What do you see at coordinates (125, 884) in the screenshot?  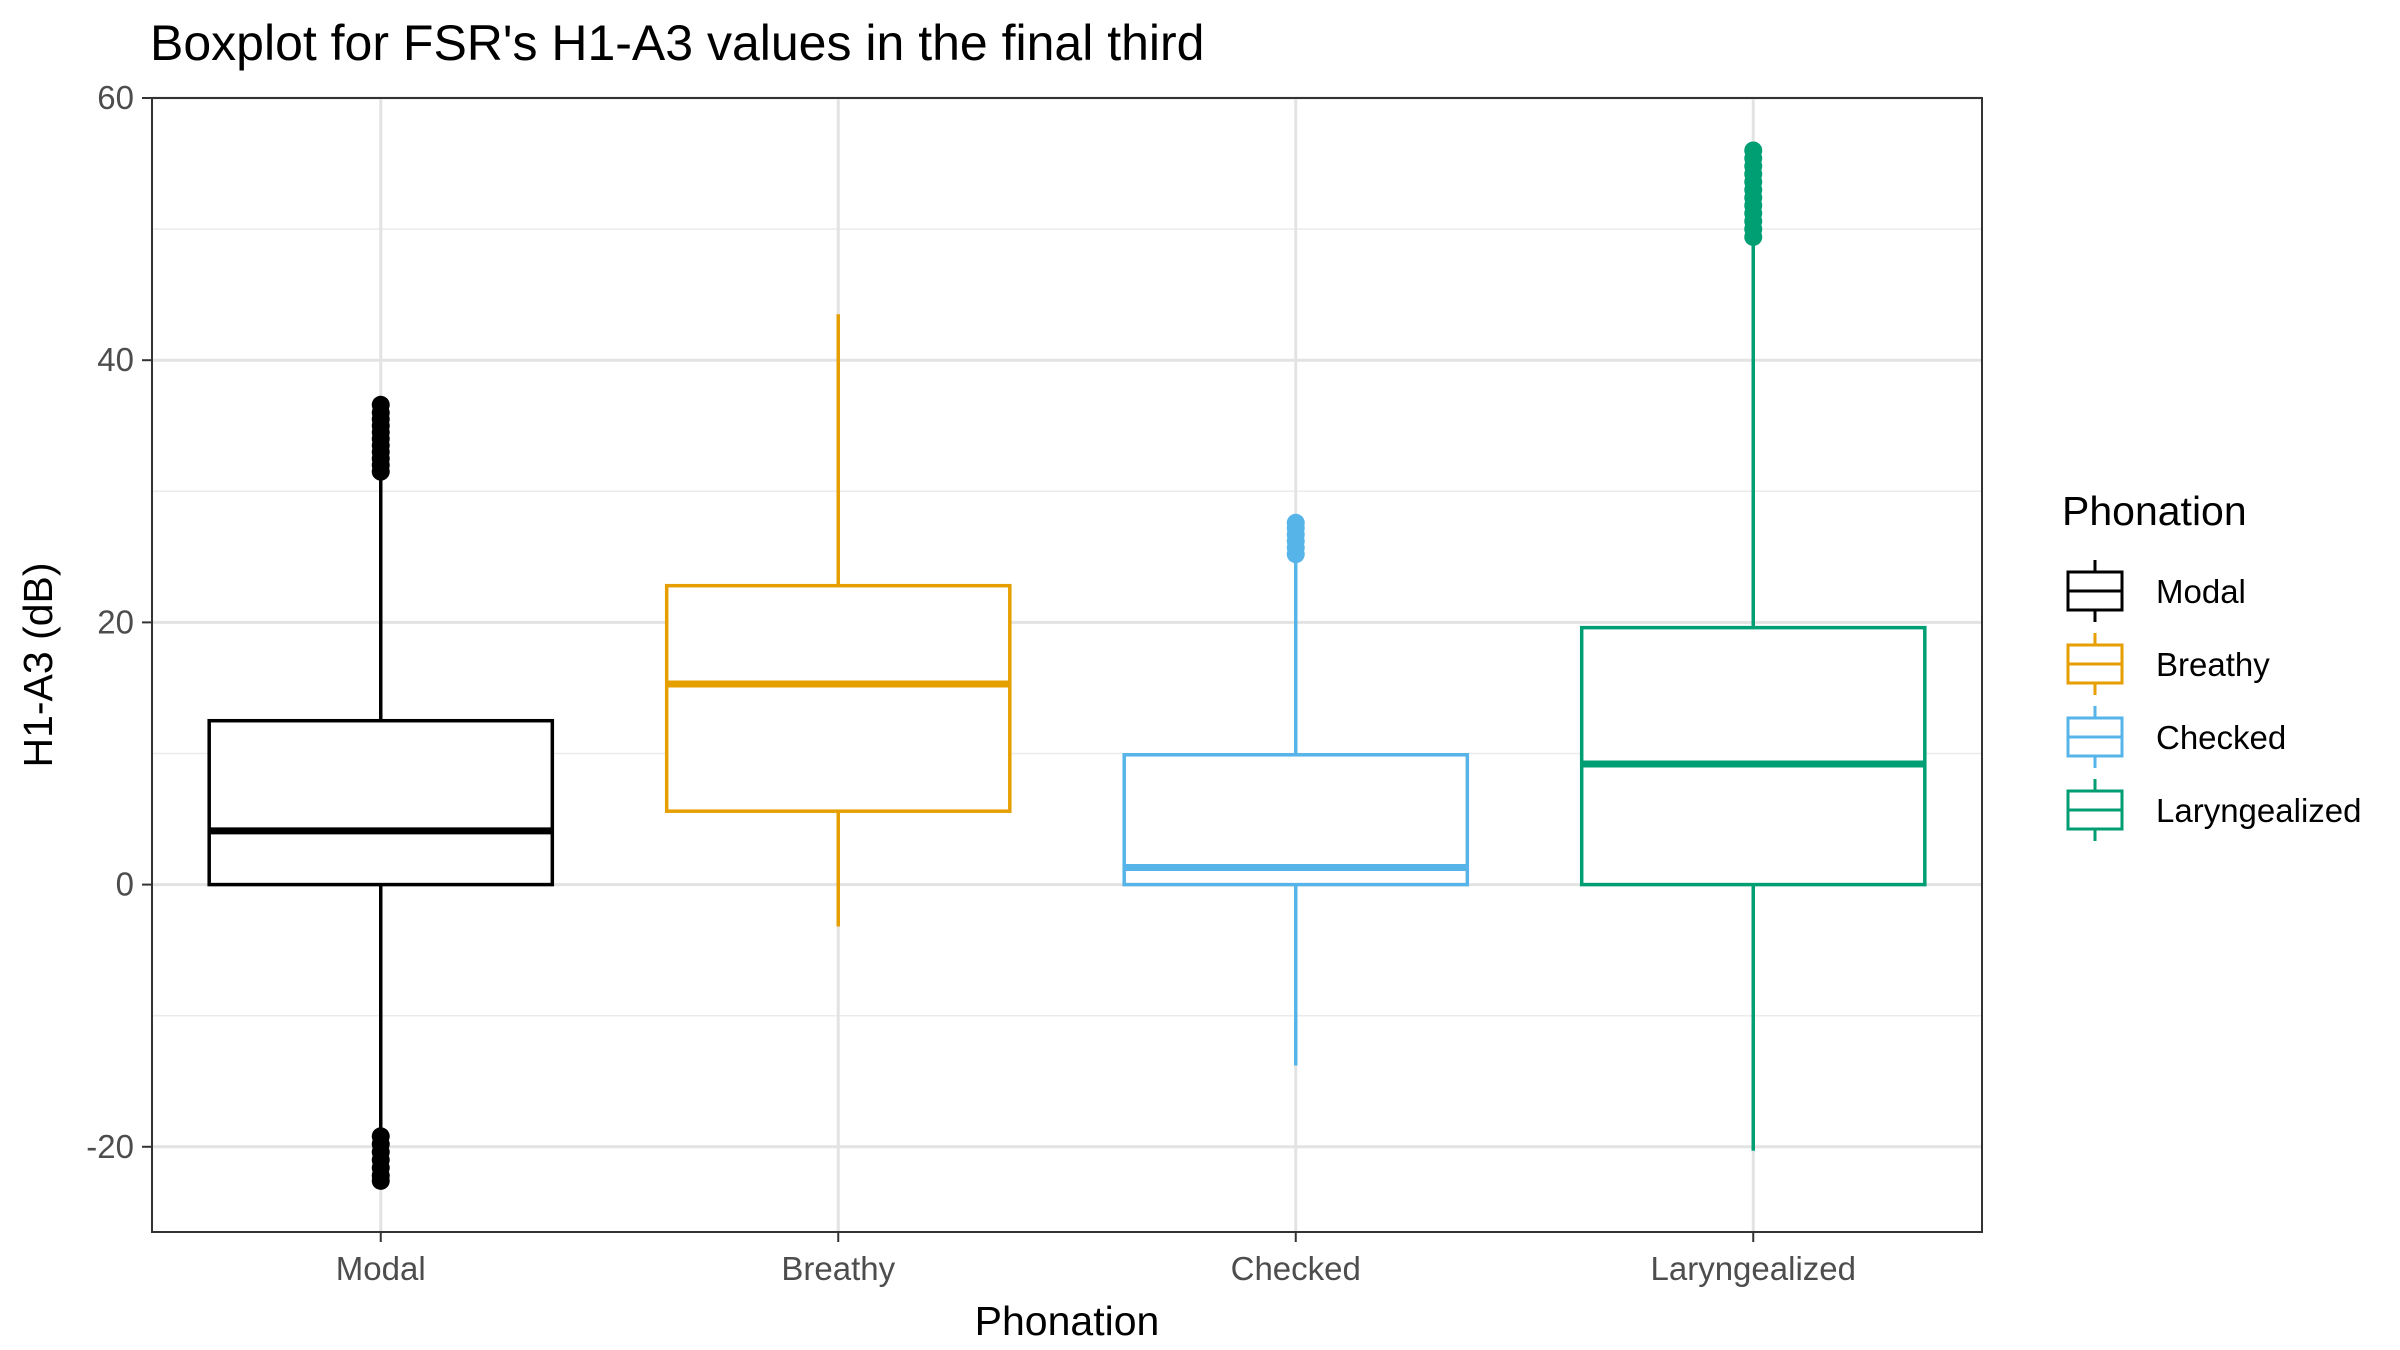 I see `y-tick-label: 0` at bounding box center [125, 884].